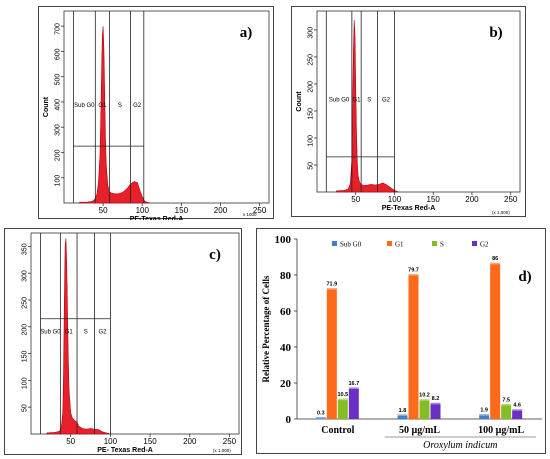  What do you see at coordinates (58, 105) in the screenshot?
I see `y-tick-label: 400` at bounding box center [58, 105].